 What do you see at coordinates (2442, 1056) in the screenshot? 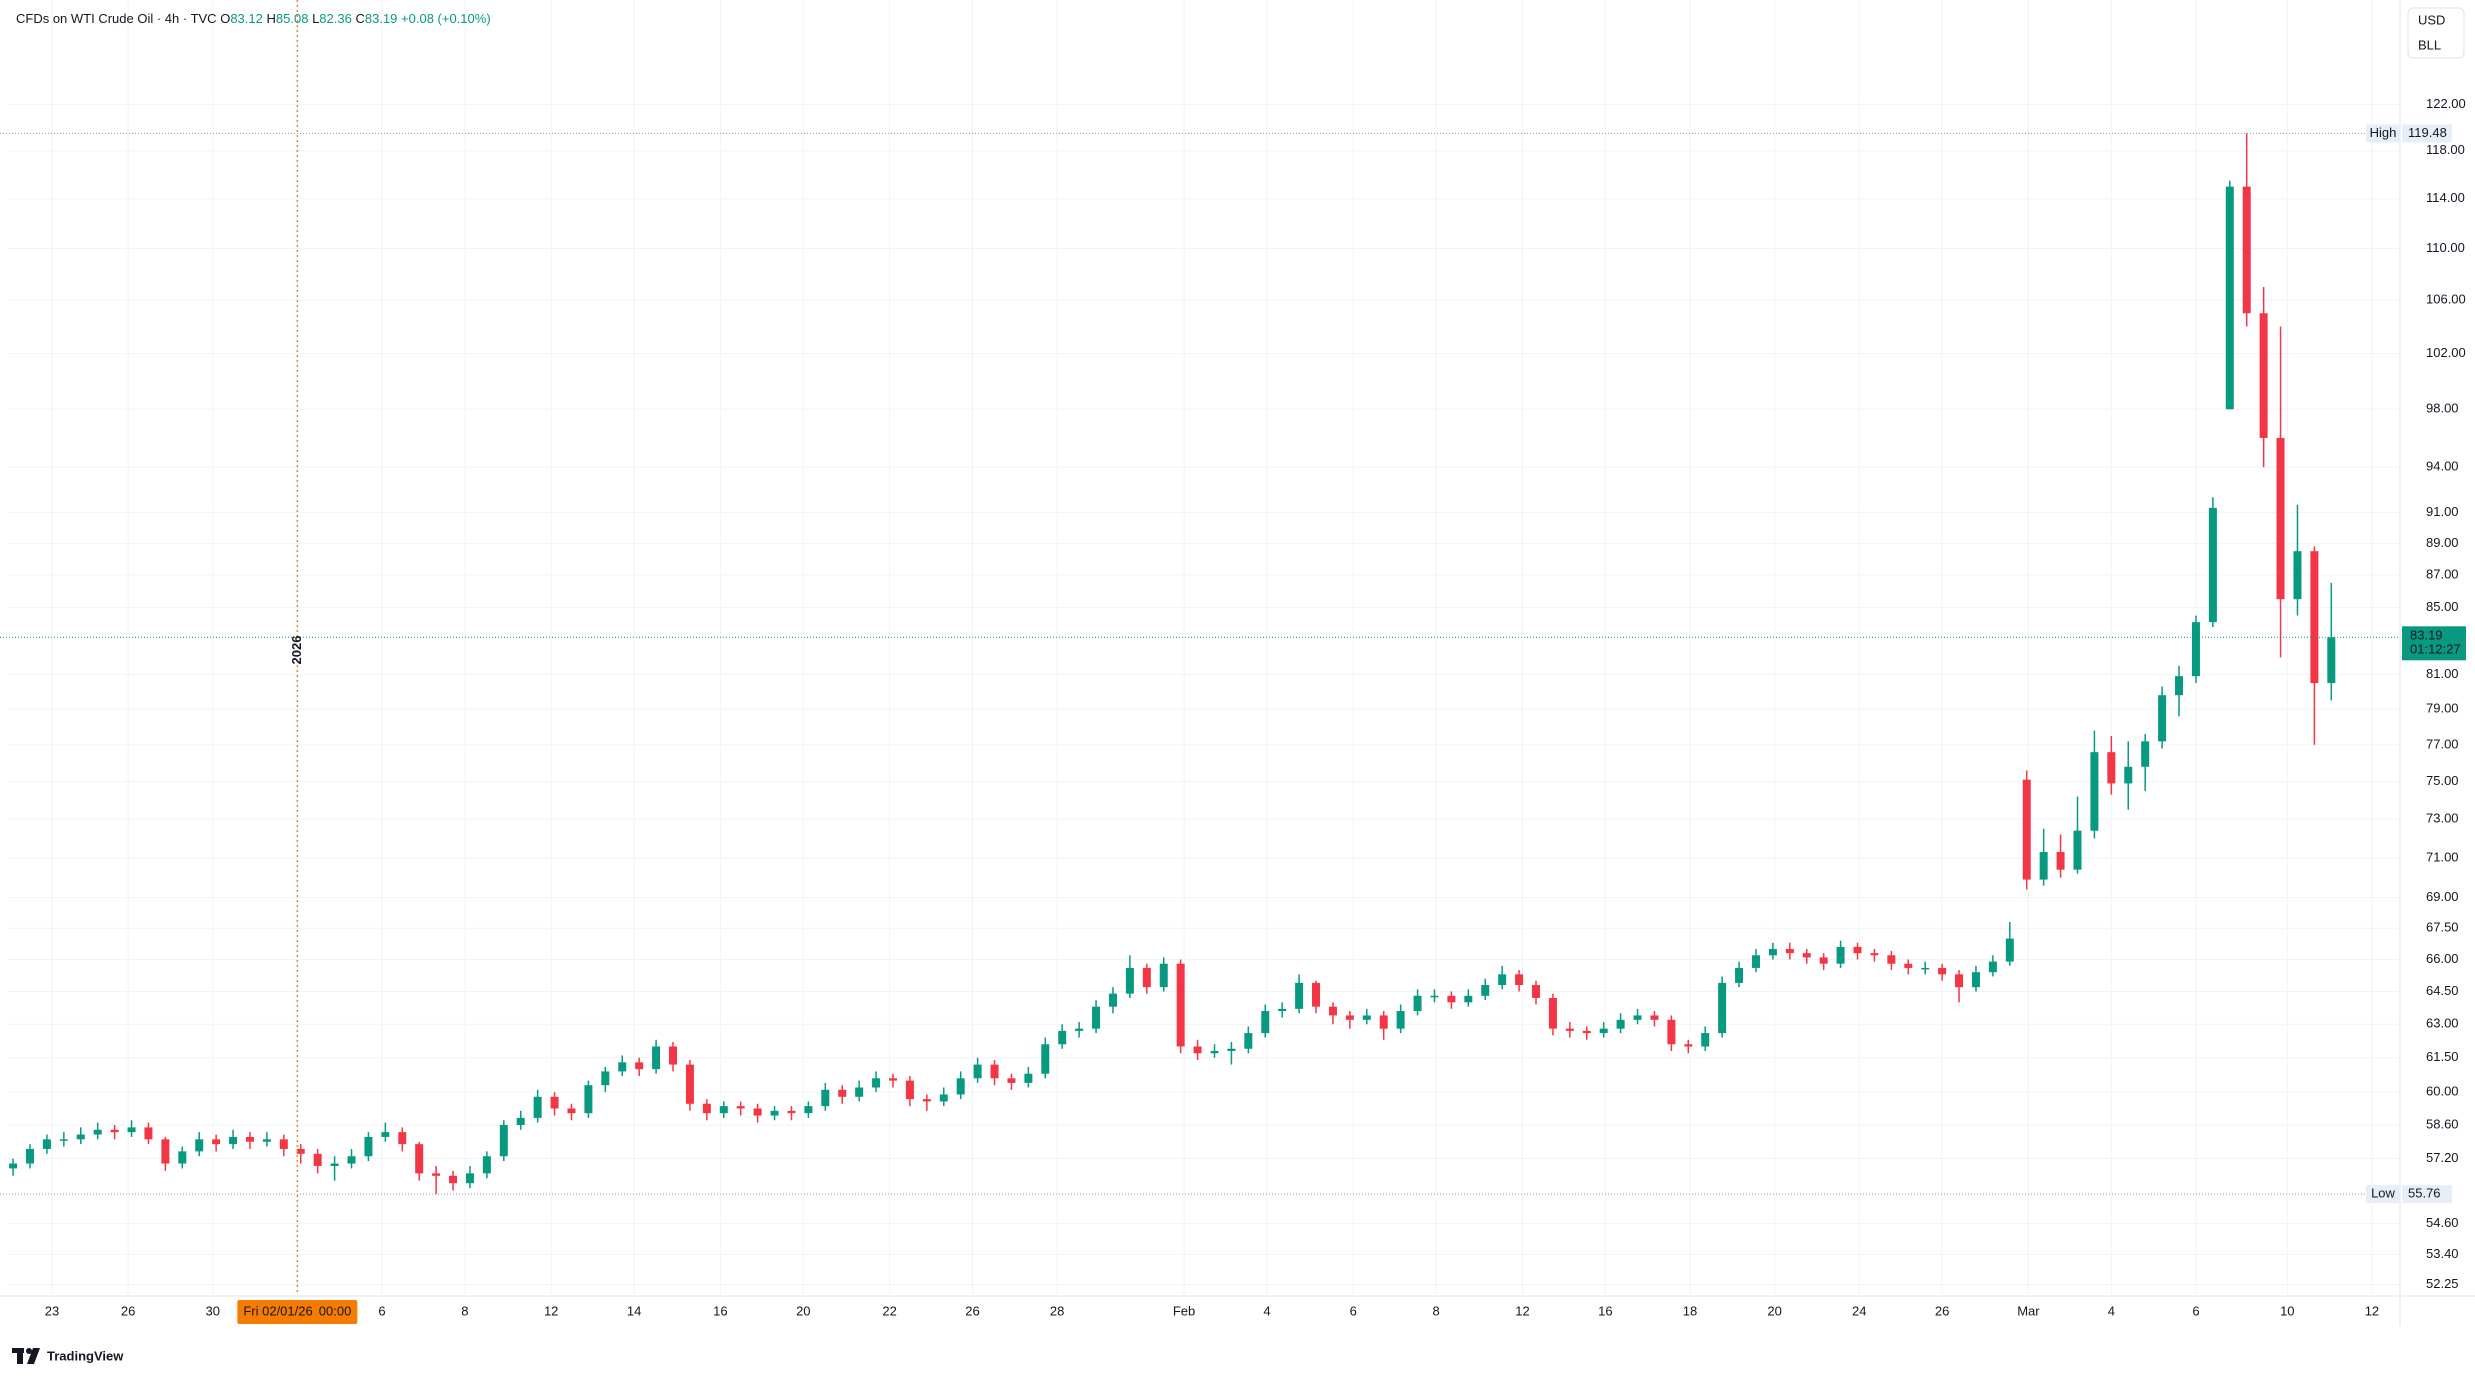
I see `y-tick-label: 61.50` at bounding box center [2442, 1056].